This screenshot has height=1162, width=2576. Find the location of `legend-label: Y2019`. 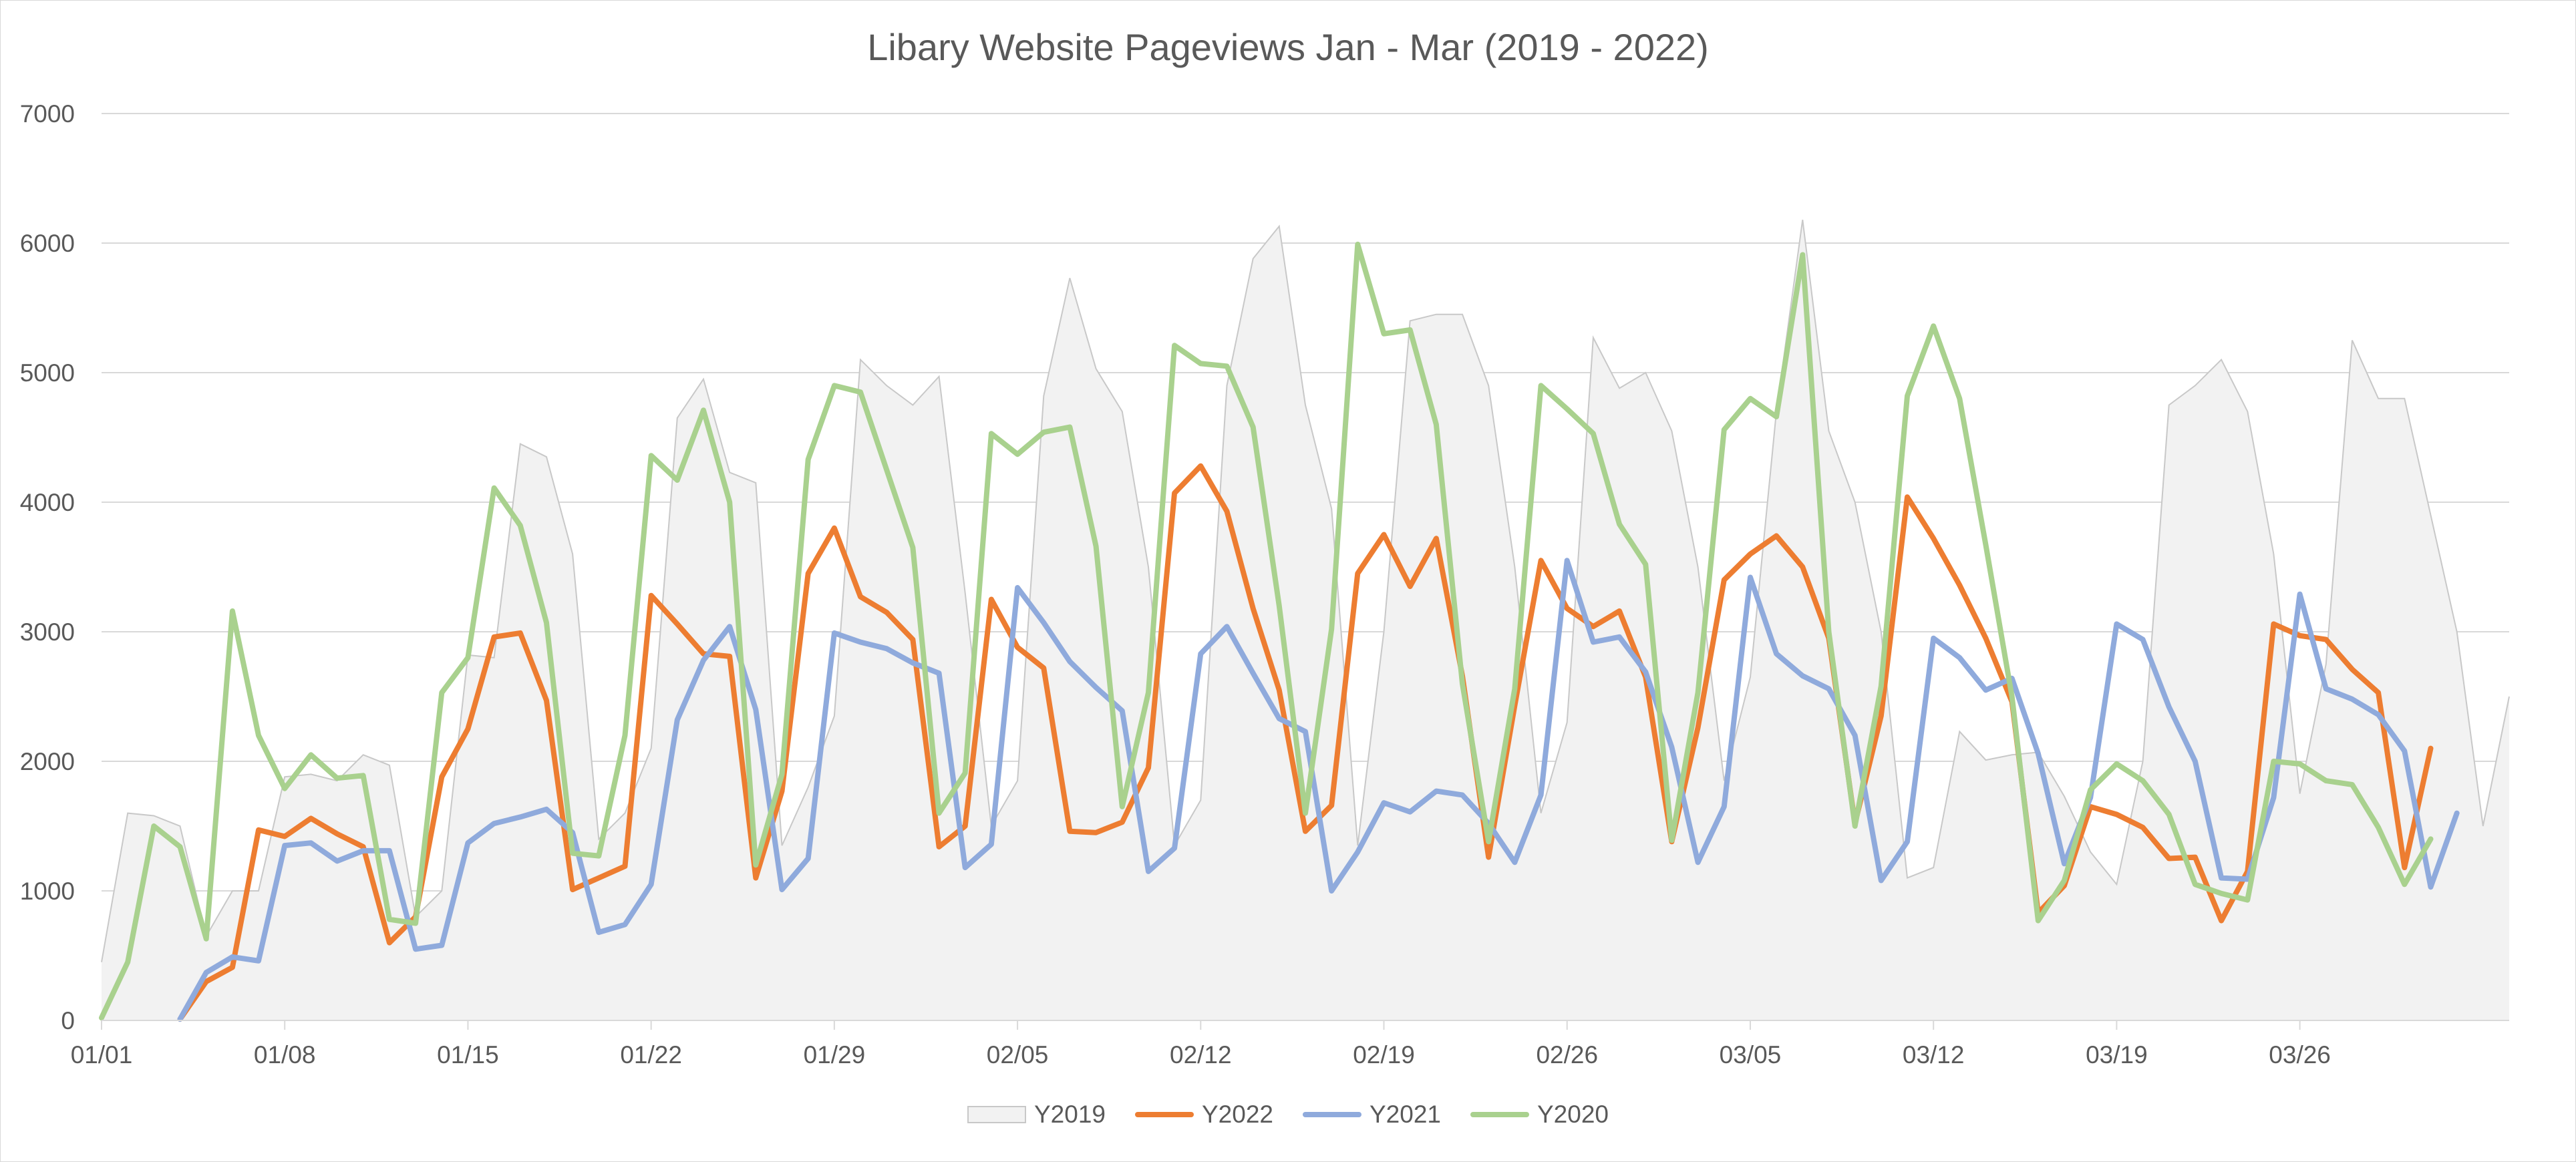

legend-label: Y2019 is located at coordinates (1070, 1114).